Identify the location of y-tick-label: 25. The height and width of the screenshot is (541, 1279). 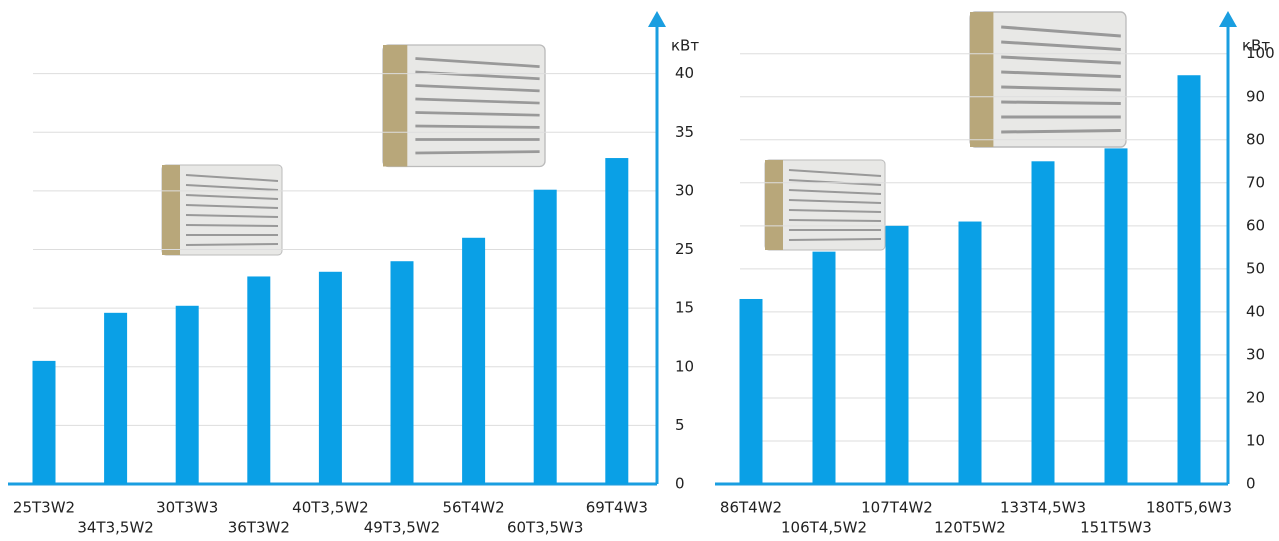
(684, 249).